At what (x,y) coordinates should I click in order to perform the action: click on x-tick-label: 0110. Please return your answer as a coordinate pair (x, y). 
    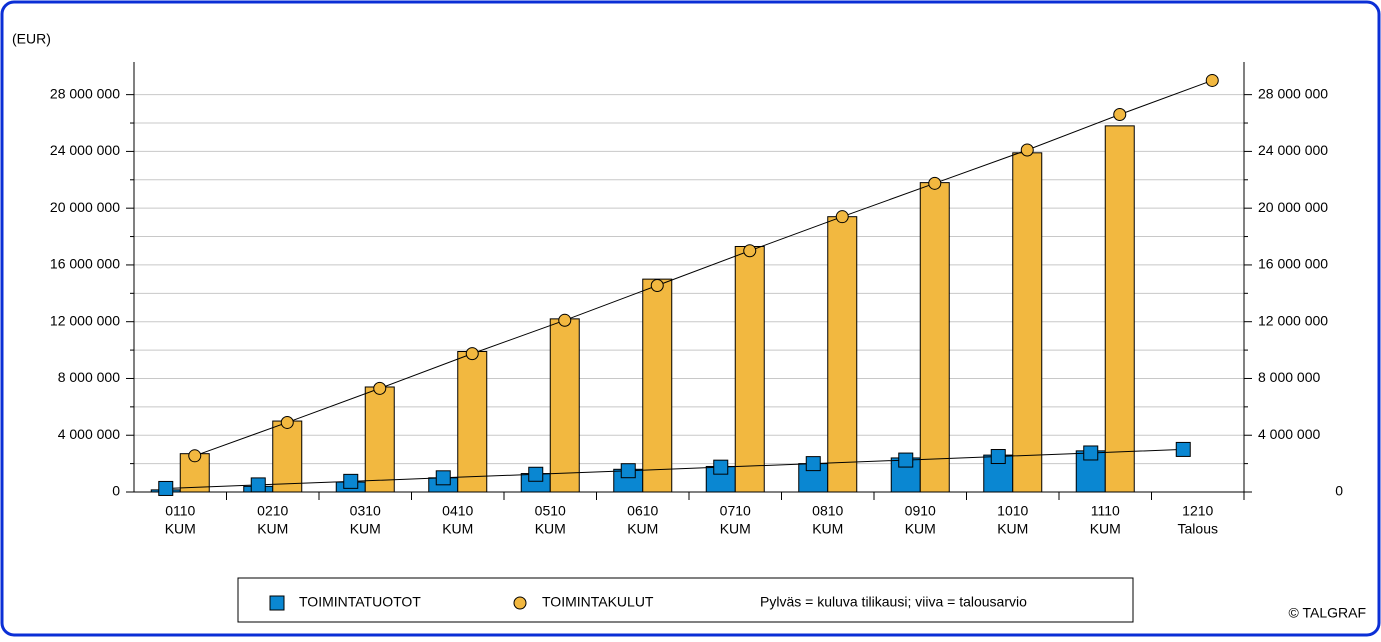
    Looking at the image, I should click on (180, 511).